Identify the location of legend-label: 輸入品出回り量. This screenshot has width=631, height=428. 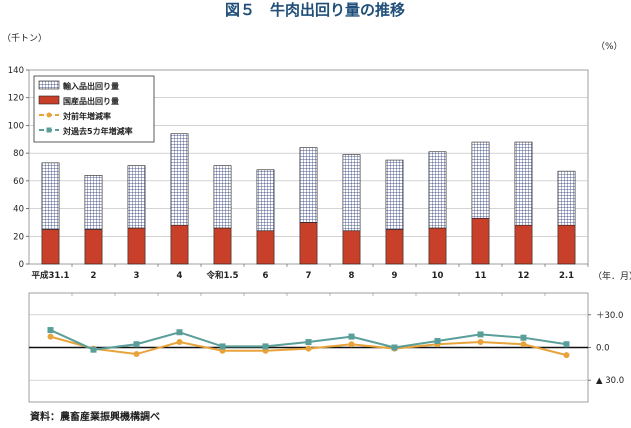
(91, 86).